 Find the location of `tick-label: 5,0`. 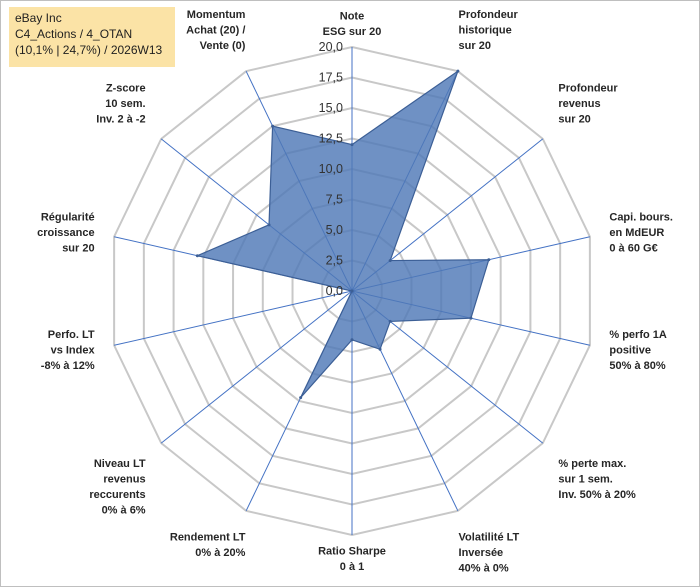

tick-label: 5,0 is located at coordinates (334, 230).